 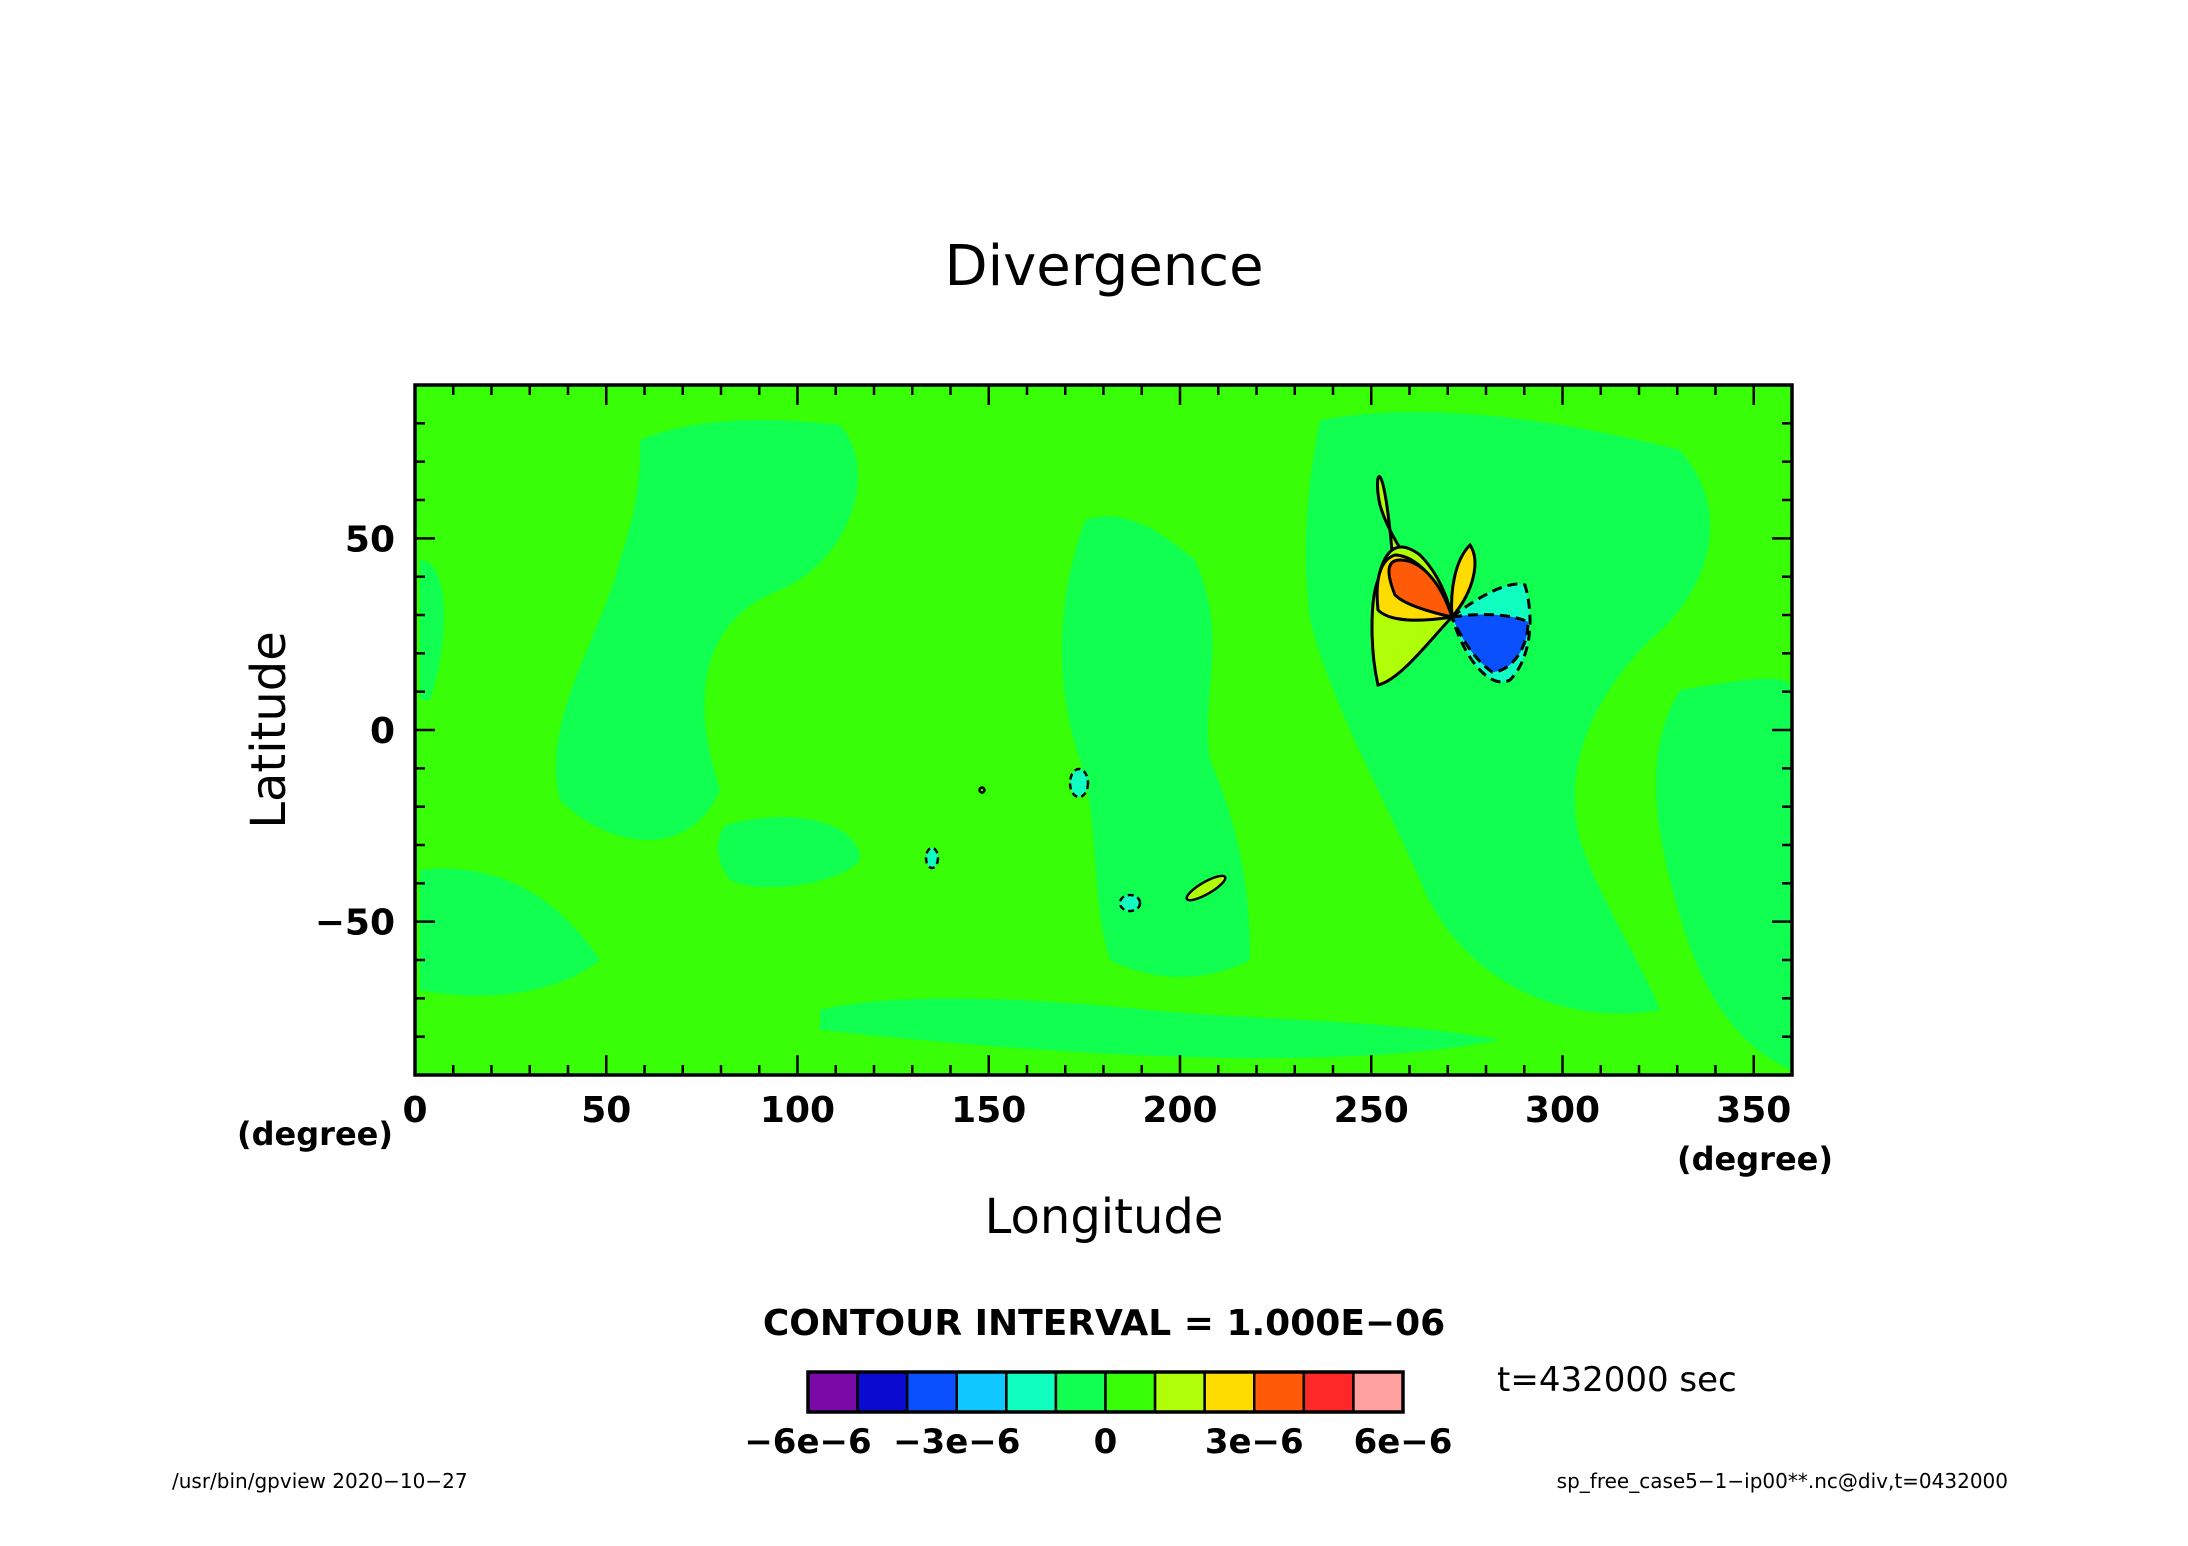 What do you see at coordinates (988, 1110) in the screenshot?
I see `x-tick-label: 150` at bounding box center [988, 1110].